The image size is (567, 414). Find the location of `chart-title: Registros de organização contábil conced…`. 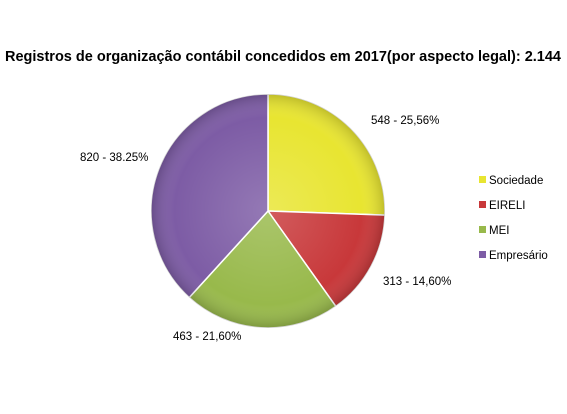

chart-title: Registros de organização contábil conced… is located at coordinates (283, 57).